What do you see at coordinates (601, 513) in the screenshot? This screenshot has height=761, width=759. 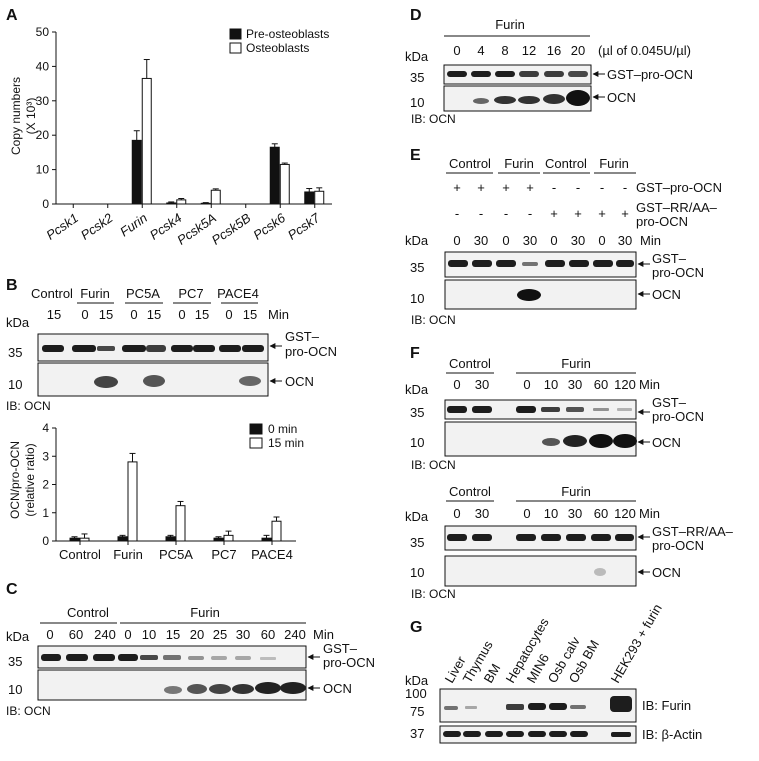 I see `f-time: 60` at bounding box center [601, 513].